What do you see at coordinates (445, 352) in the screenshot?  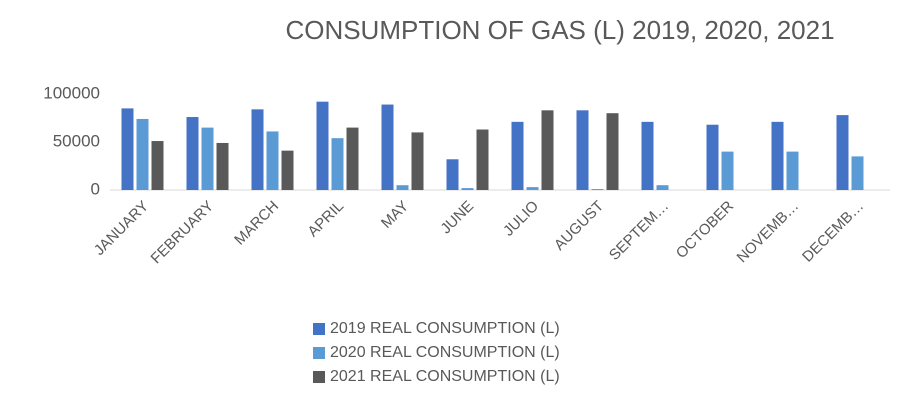 I see `legend-label: 2020 REAL CONSUMPTION (L)` at bounding box center [445, 352].